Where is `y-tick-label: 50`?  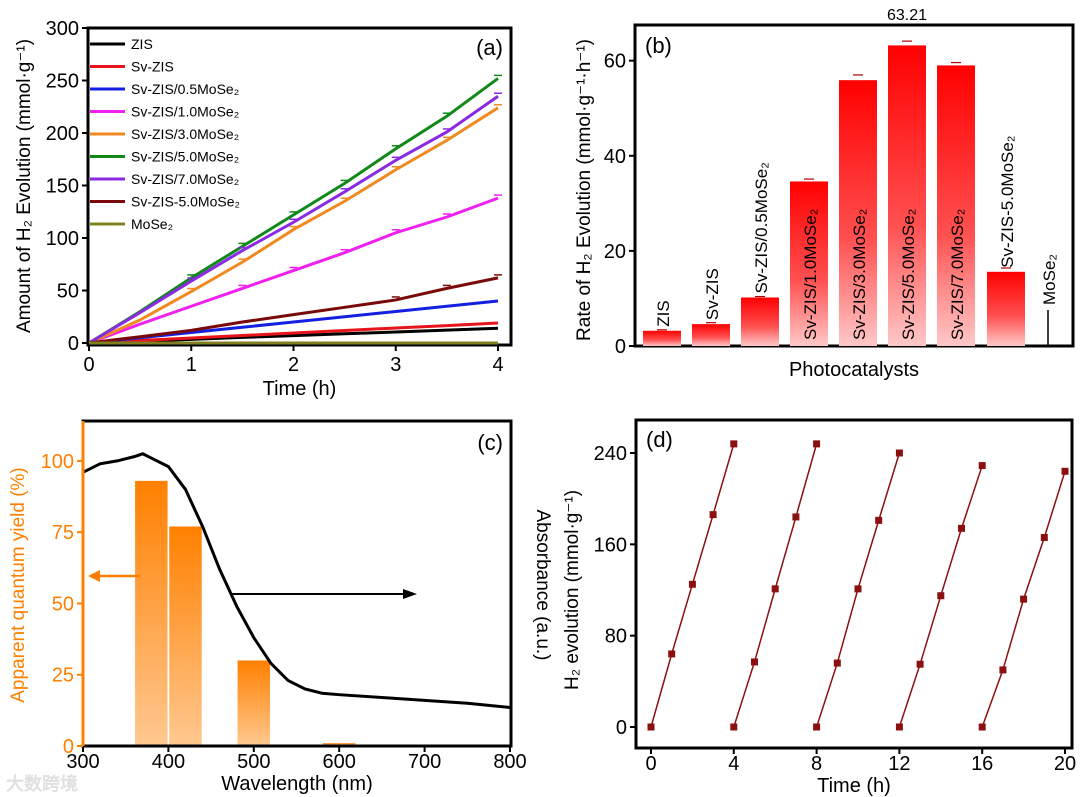
y-tick-label: 50 is located at coordinates (63, 604).